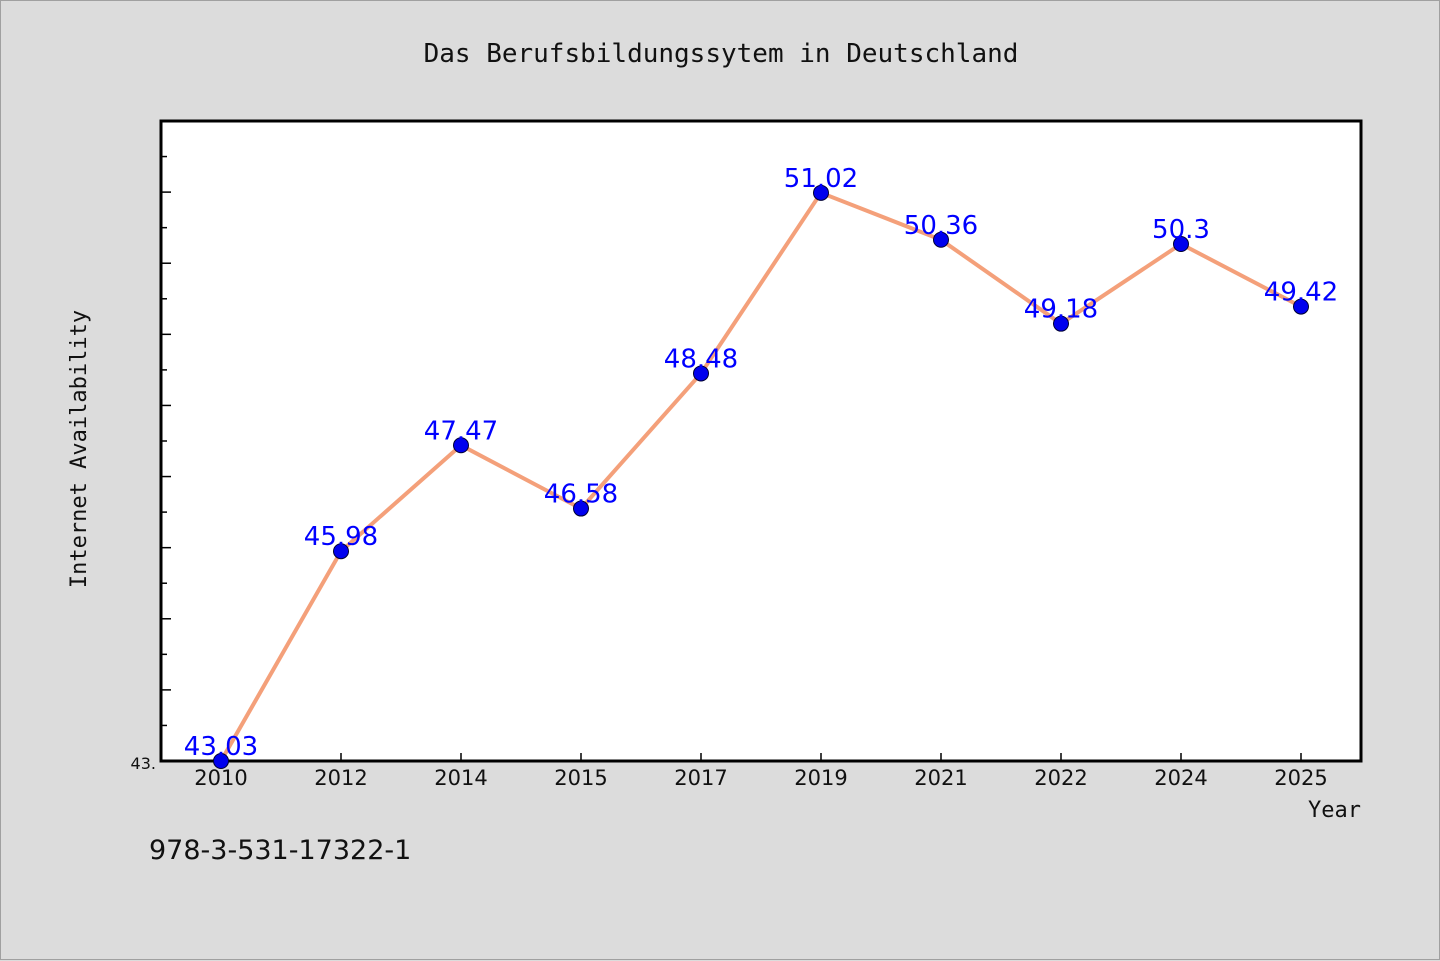 This screenshot has width=1440, height=961. Describe the element at coordinates (1301, 293) in the screenshot. I see `data-label: 49.42` at that location.